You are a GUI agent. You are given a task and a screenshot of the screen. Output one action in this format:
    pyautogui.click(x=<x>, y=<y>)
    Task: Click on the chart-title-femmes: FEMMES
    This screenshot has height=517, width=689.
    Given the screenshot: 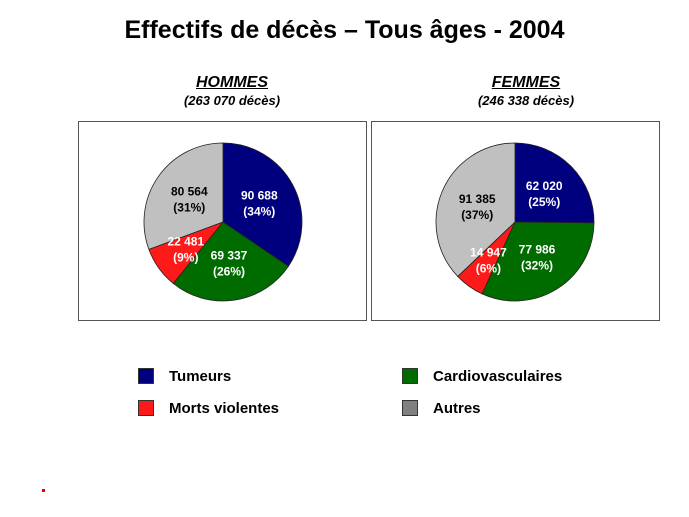 What is the action you would take?
    pyautogui.click(x=526, y=82)
    